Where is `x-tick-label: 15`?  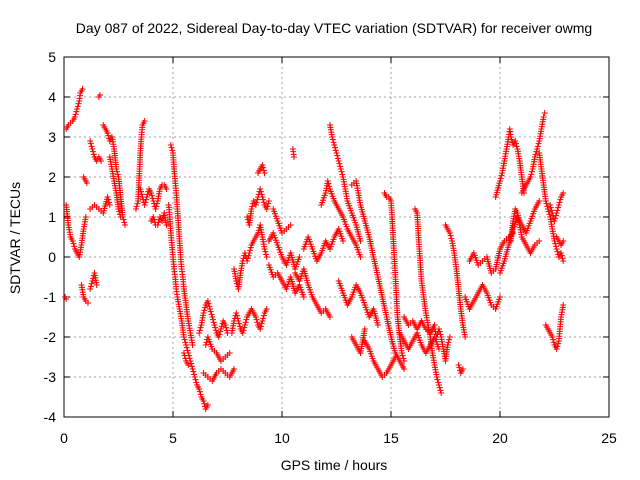
x-tick-label: 15 is located at coordinates (391, 438).